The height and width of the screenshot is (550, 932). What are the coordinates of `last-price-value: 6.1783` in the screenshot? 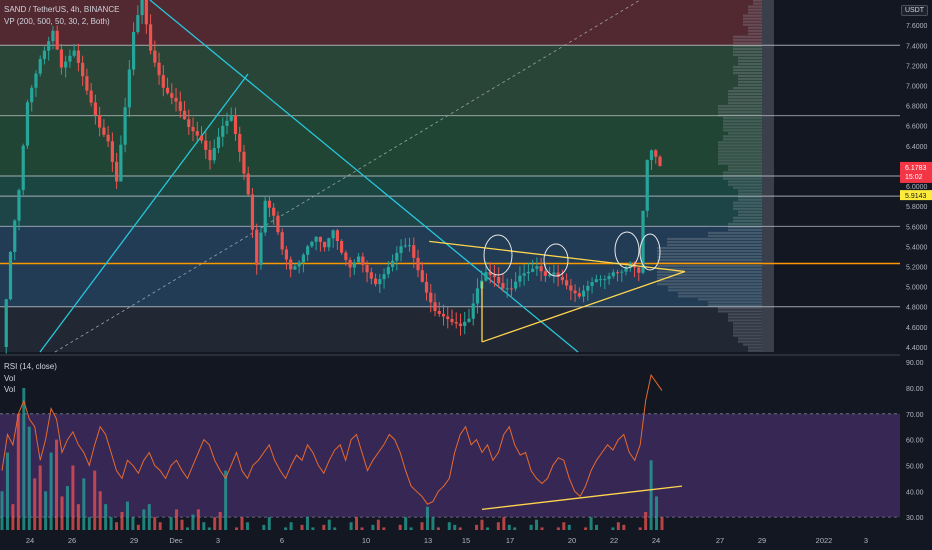 It's located at (916, 168).